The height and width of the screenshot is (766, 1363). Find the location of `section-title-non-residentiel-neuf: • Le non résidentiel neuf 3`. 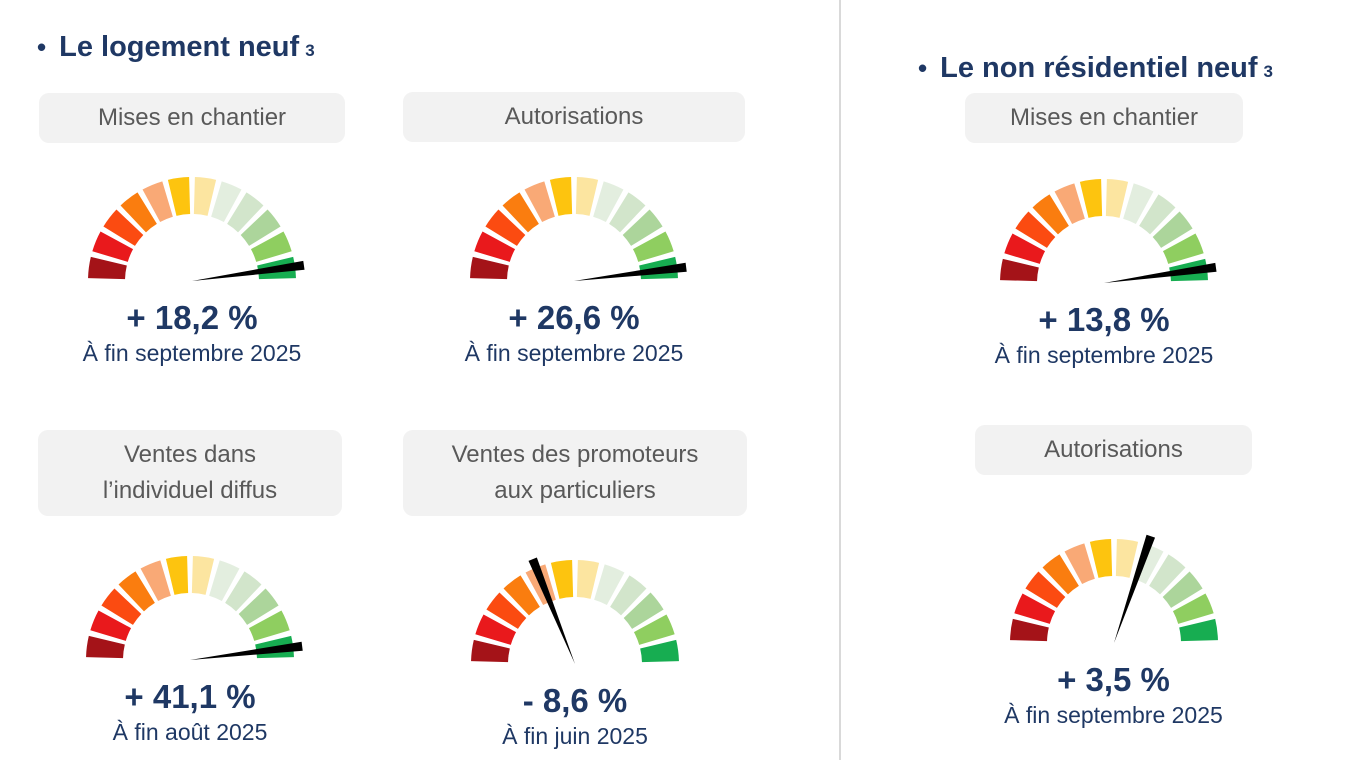

section-title-non-residentiel-neuf: • Le non résidentiel neuf 3 is located at coordinates (1095, 68).